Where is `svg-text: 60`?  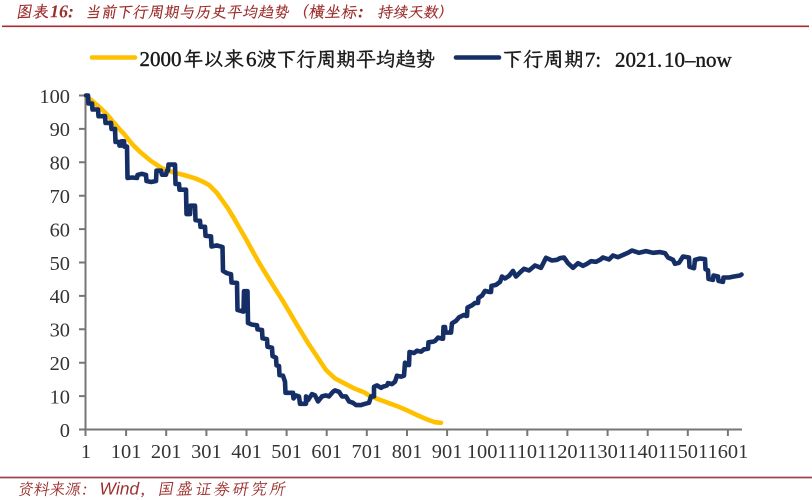
svg-text: 60 is located at coordinates (60, 230).